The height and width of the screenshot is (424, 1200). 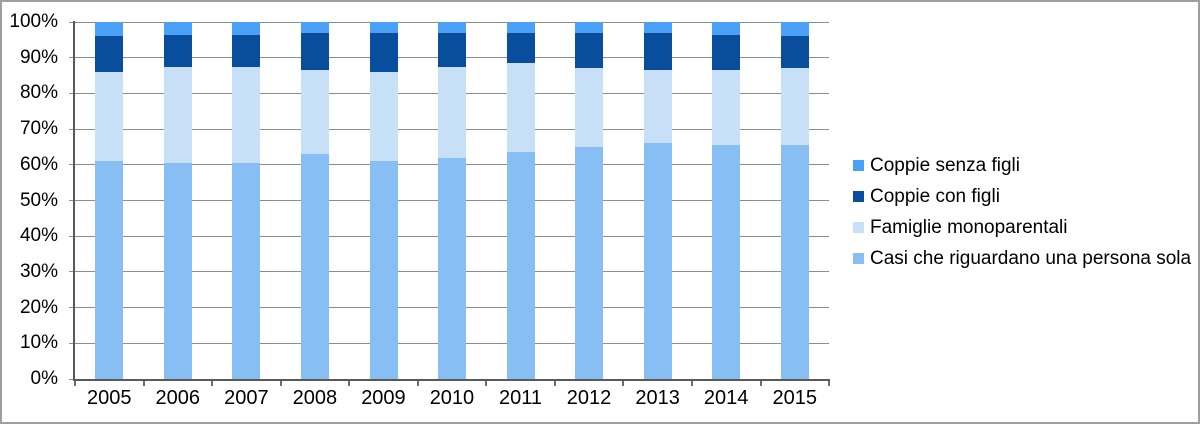 What do you see at coordinates (383, 398) in the screenshot?
I see `x-axis-label-2009: 2009` at bounding box center [383, 398].